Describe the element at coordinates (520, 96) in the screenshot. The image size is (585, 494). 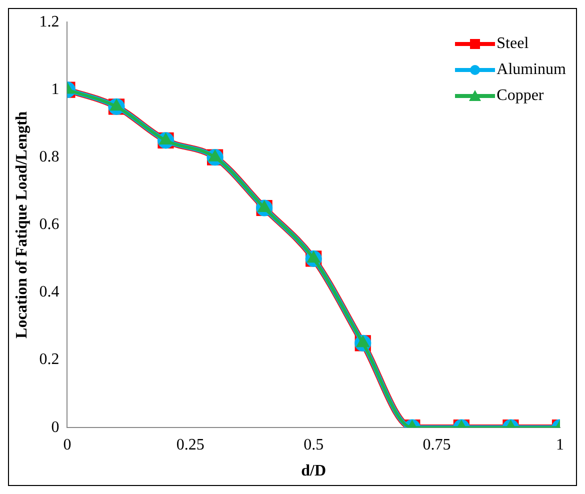
I see `legend-label: Copper` at that location.